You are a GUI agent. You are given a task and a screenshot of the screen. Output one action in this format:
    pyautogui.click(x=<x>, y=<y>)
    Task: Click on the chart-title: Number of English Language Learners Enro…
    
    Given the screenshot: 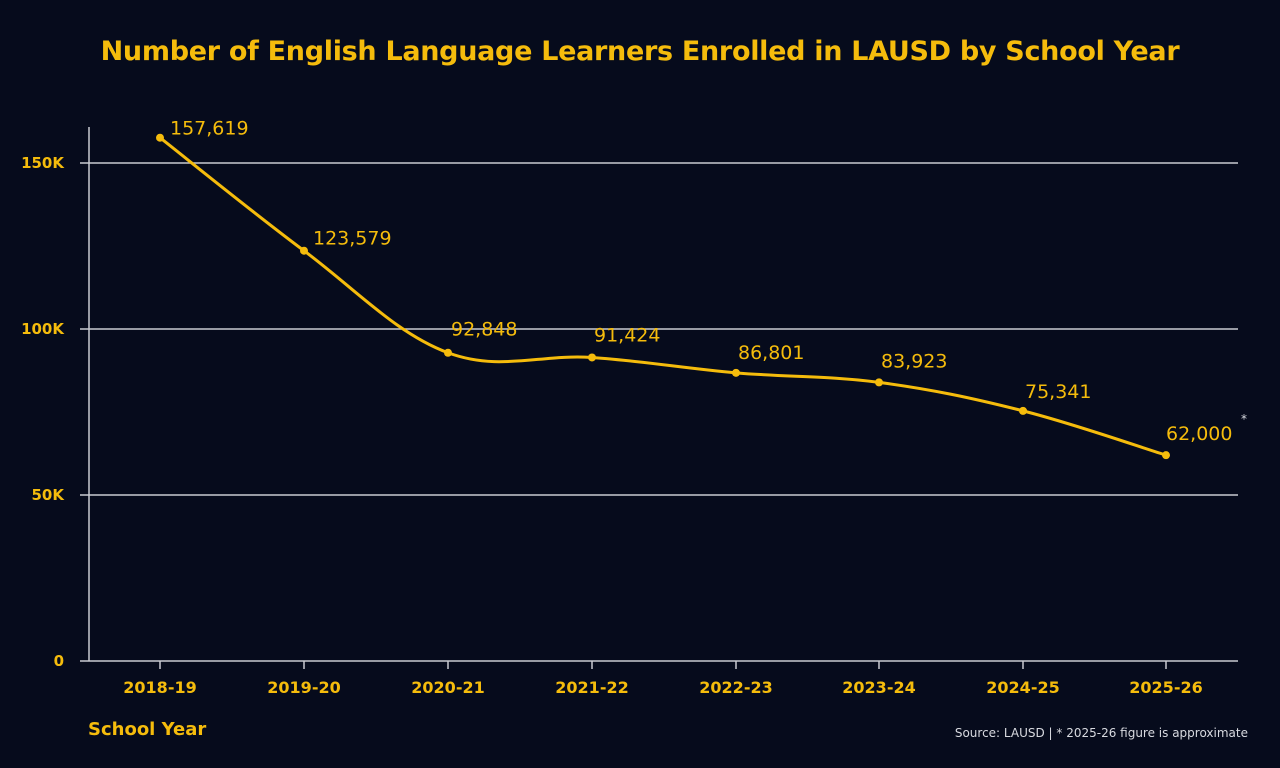 What is the action you would take?
    pyautogui.click(x=640, y=51)
    